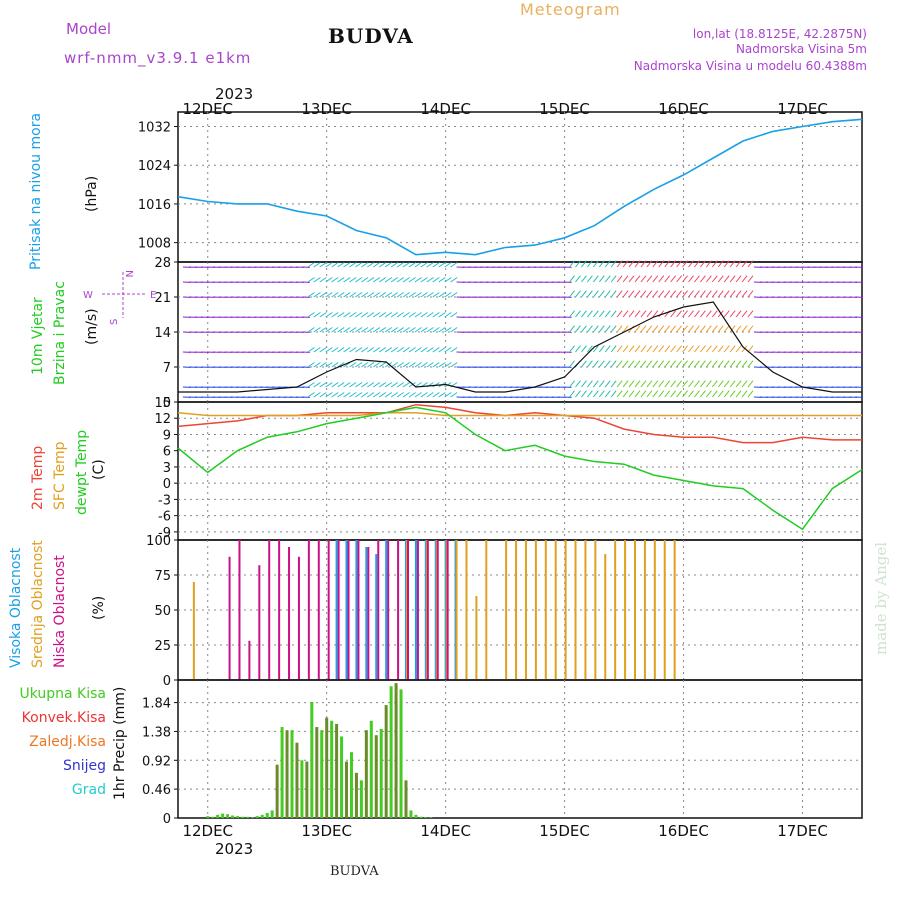  Describe the element at coordinates (154, 166) in the screenshot. I see `pressure-ytick-label: 1024` at that location.